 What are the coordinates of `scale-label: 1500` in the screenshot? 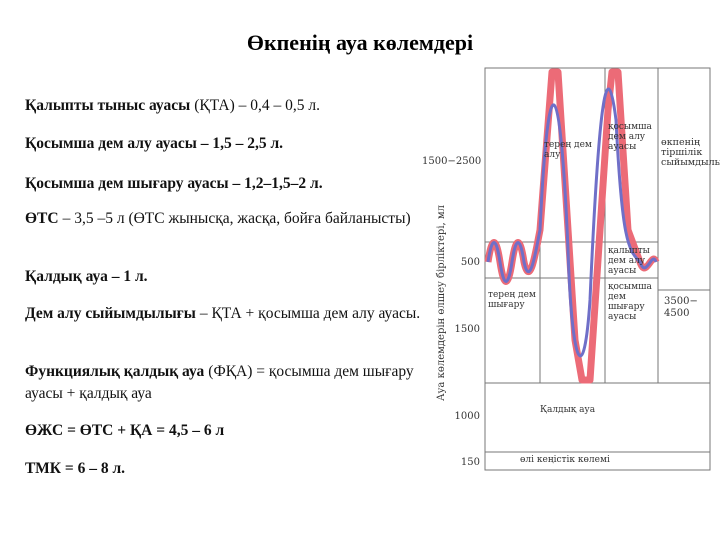 It's located at (467, 329).